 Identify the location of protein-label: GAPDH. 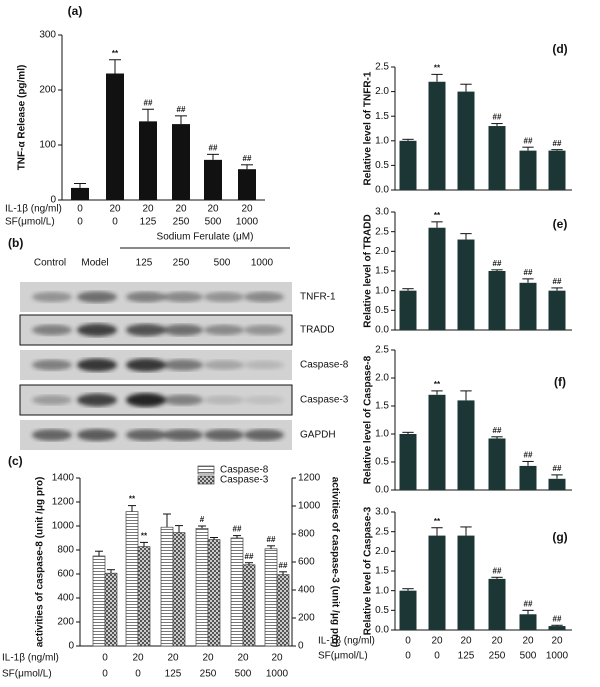
(318, 435).